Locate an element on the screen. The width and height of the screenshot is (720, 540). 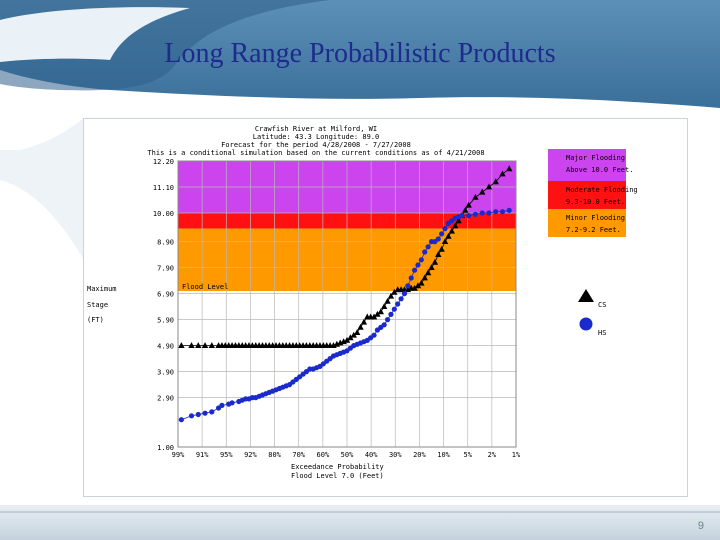
legend-cs-marker is located at coordinates (586, 295).